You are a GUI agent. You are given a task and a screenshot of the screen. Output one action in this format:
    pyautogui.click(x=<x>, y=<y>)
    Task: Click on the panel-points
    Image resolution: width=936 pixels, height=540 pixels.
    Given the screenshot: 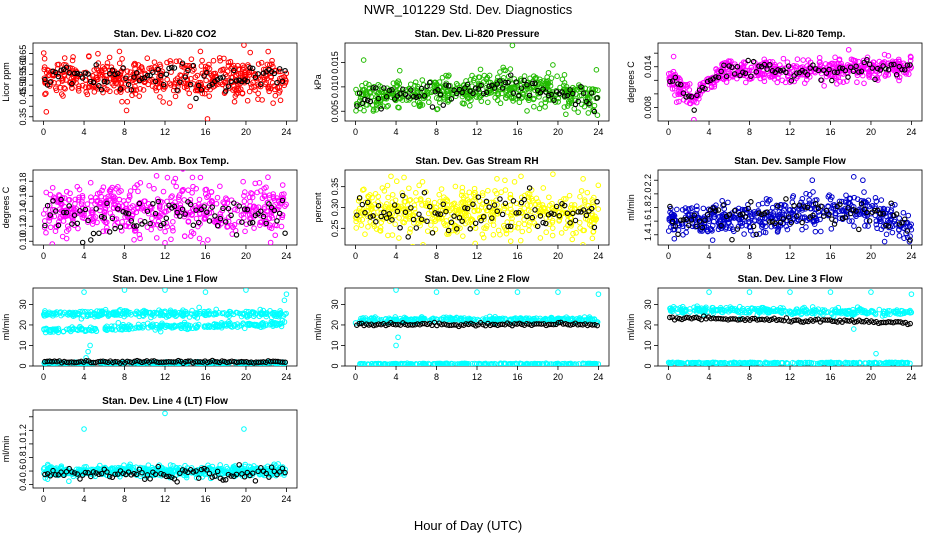 What is the action you would take?
    pyautogui.click(x=165, y=82)
    